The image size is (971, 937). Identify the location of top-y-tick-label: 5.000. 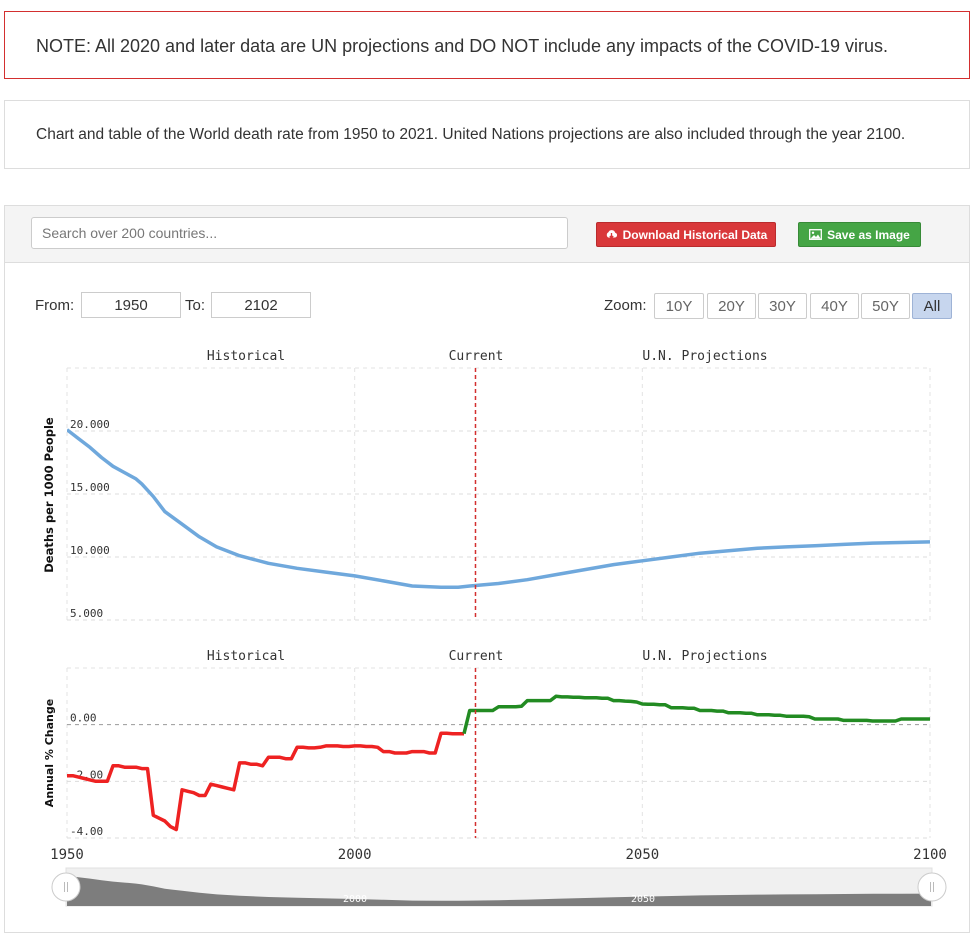
(86, 613).